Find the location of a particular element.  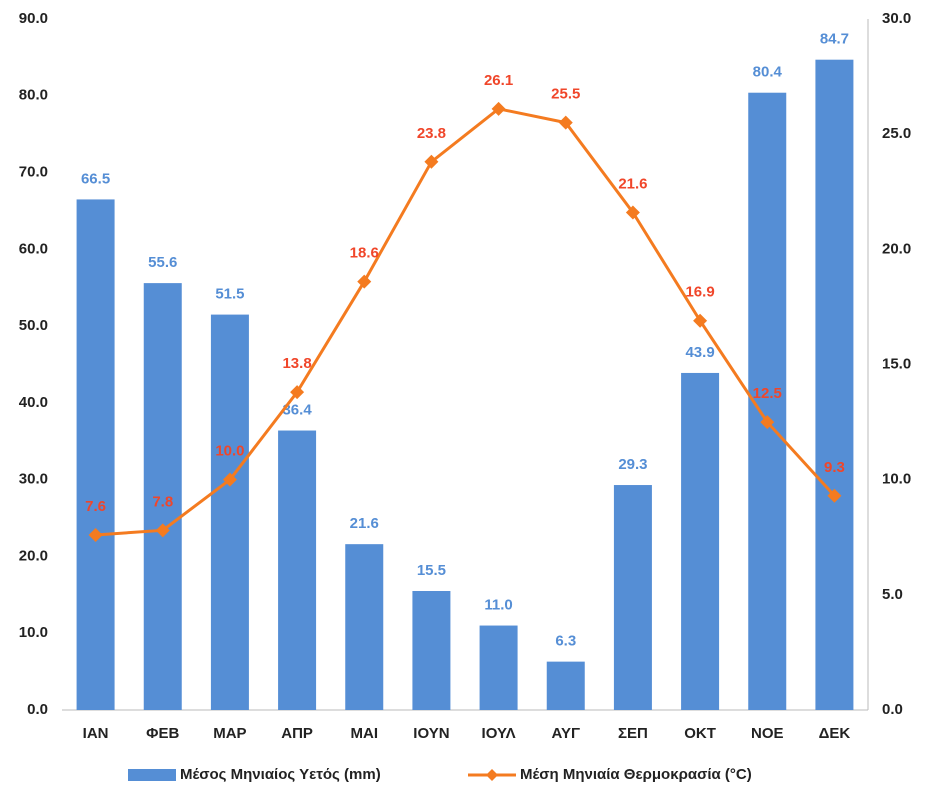

bar-value-label: 36.4 is located at coordinates (297, 409).